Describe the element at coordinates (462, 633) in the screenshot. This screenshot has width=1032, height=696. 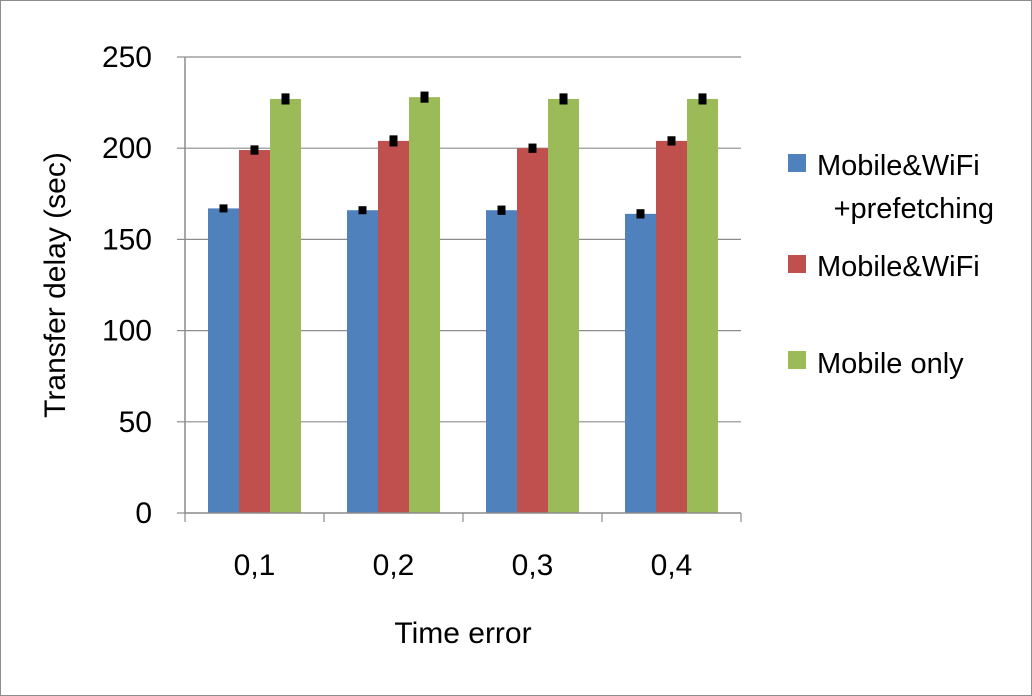
I see `x-axis-title: Time error` at that location.